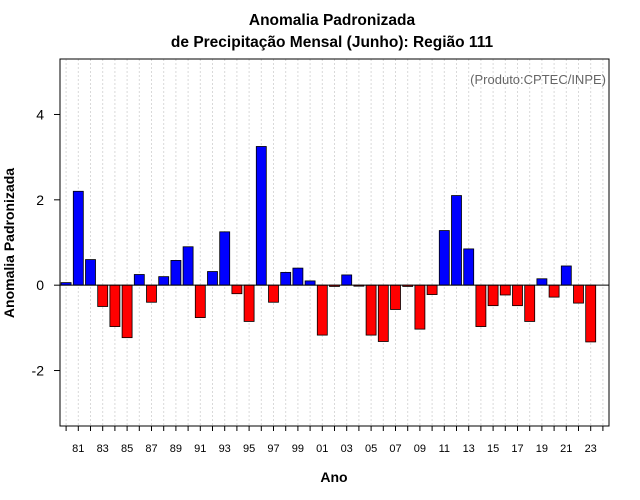 The height and width of the screenshot is (500, 640). I want to click on bar-2022, so click(578, 294).